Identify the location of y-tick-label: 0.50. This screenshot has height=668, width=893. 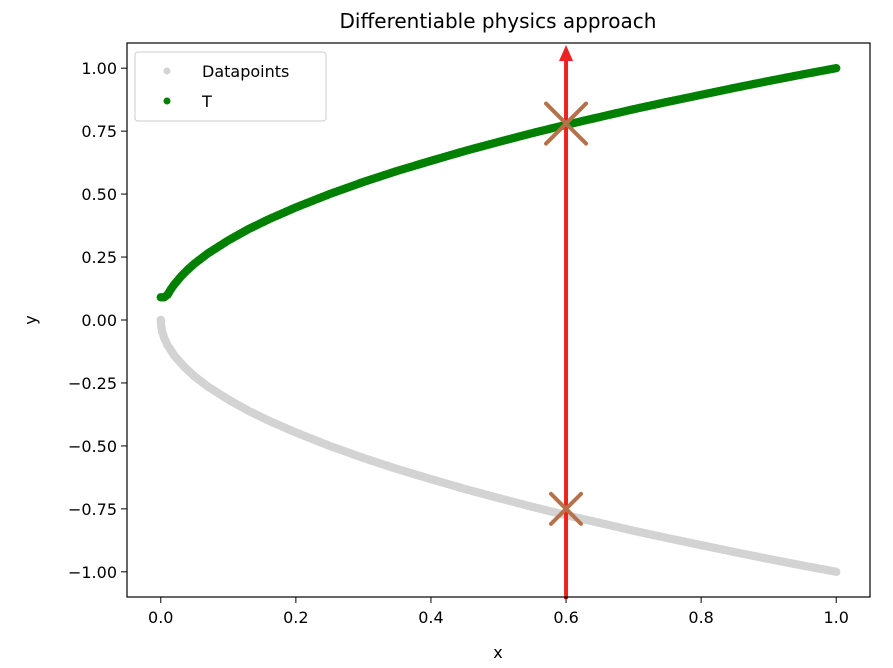
(99, 194).